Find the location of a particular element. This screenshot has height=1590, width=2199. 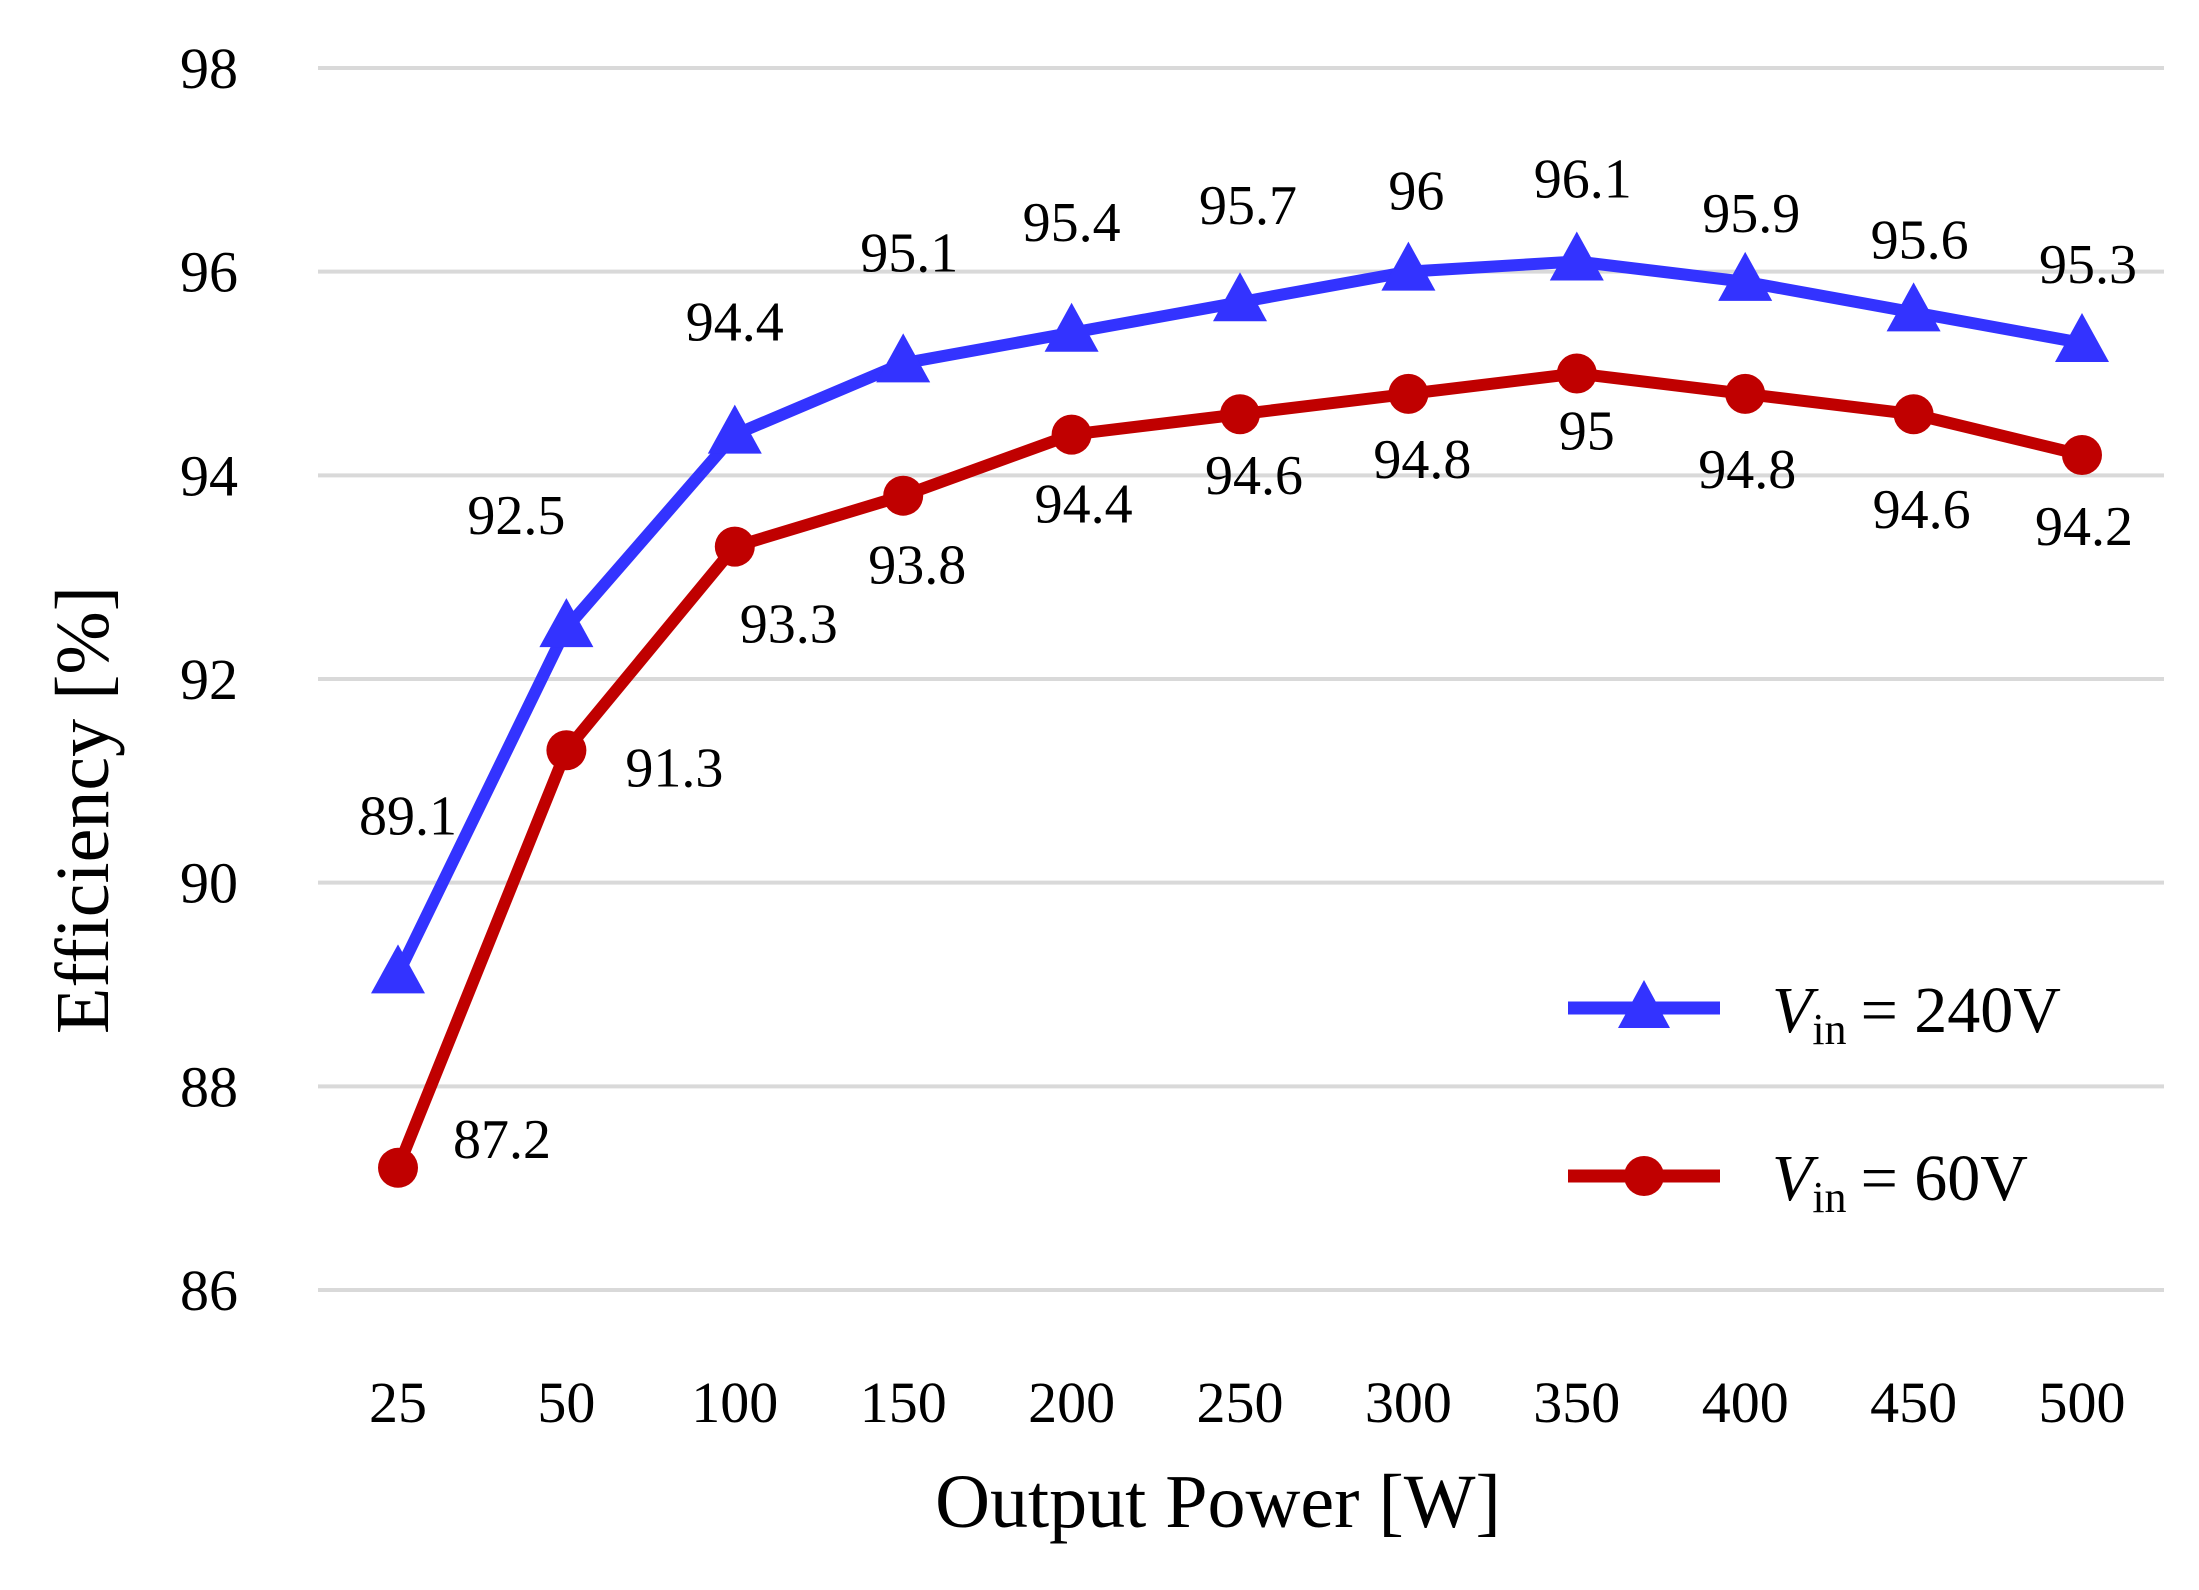

y-tick-label-98: 98 is located at coordinates (209, 68).